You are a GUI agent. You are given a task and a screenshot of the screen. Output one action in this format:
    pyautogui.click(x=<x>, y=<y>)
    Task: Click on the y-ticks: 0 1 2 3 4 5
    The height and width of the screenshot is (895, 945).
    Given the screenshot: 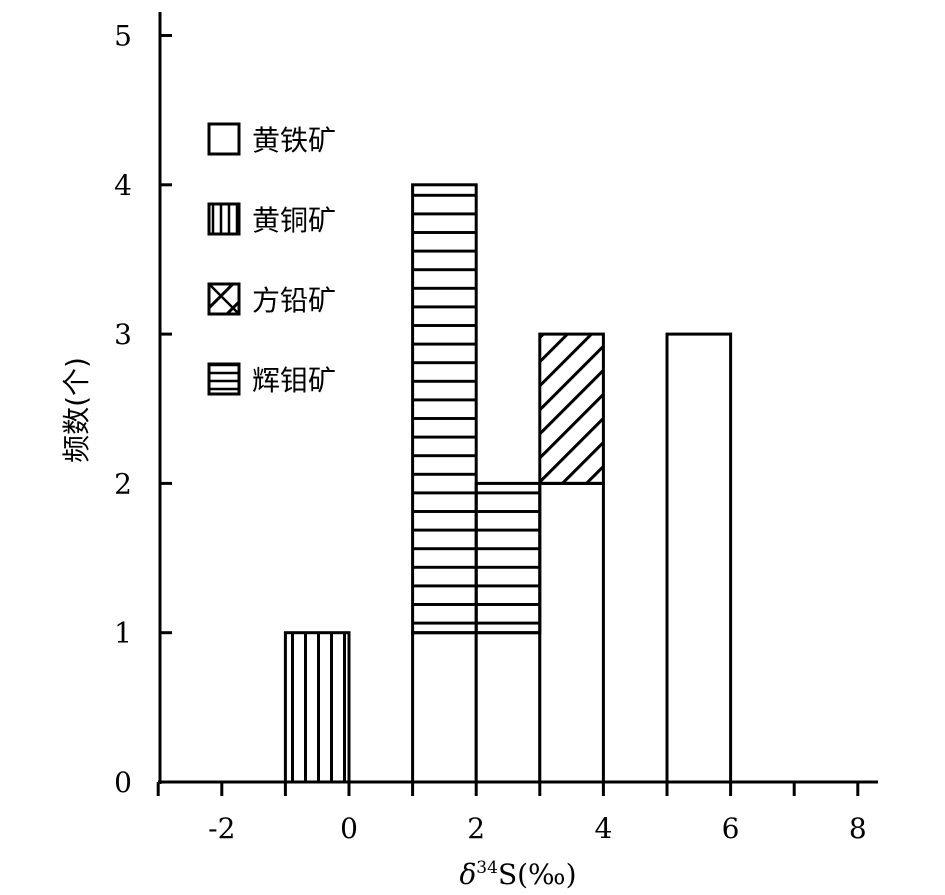 What is the action you would take?
    pyautogui.click(x=143, y=409)
    